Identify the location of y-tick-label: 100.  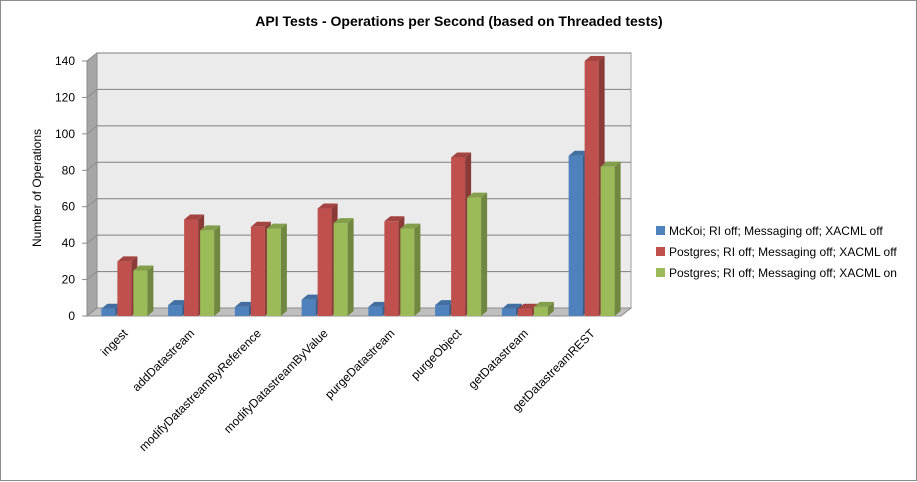
(65, 134).